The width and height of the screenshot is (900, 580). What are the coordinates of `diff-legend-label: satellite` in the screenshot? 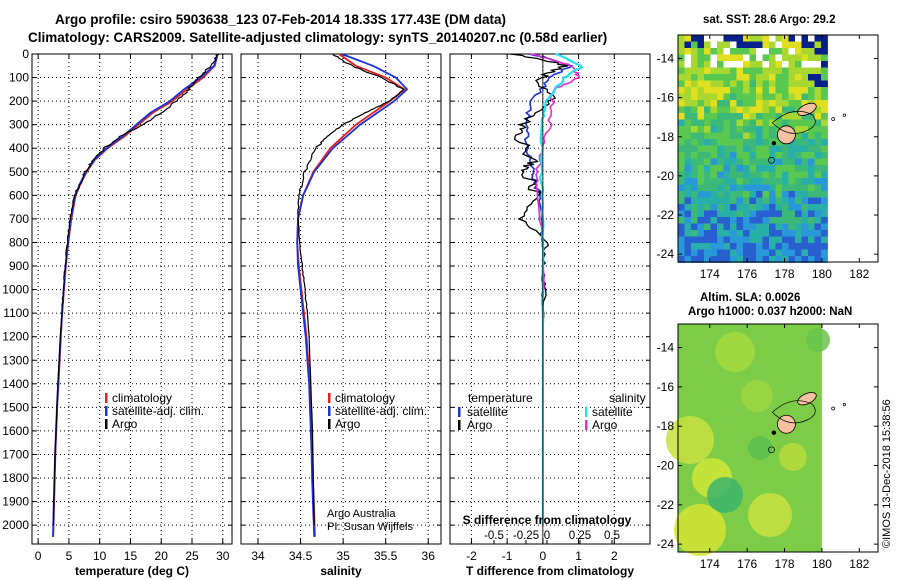 It's located at (612, 412).